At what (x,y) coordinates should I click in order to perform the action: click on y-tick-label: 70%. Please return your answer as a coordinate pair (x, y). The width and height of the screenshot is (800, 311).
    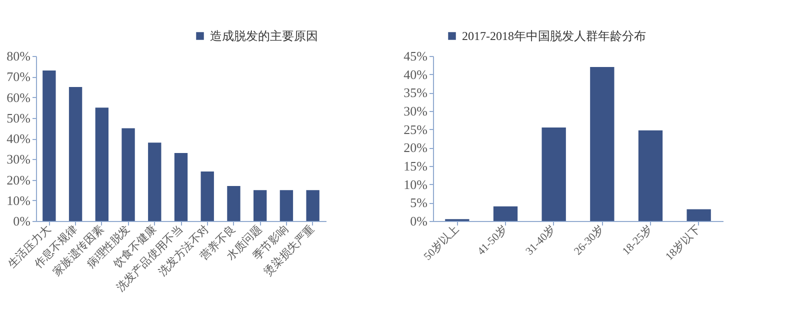
    Looking at the image, I should click on (18, 76).